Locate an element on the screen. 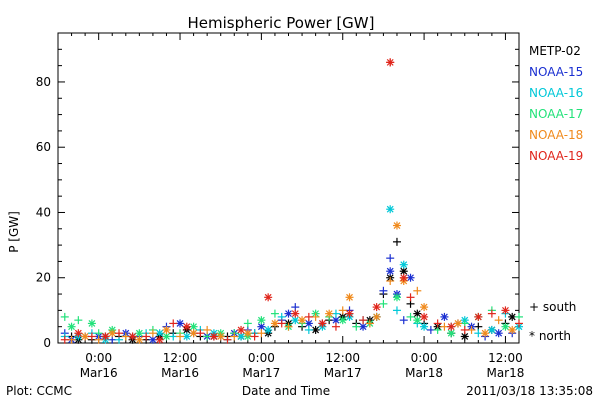 This screenshot has height=400, width=600. x-tick-label-date: Mar17 is located at coordinates (261, 373).